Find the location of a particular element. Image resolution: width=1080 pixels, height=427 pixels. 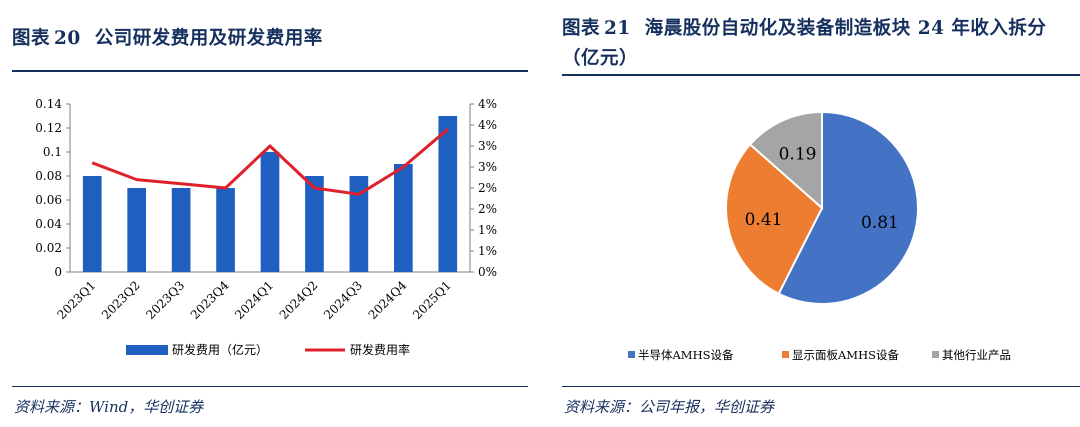

left-title-text: 公司研发费用及研发费用率 is located at coordinates (208, 38).